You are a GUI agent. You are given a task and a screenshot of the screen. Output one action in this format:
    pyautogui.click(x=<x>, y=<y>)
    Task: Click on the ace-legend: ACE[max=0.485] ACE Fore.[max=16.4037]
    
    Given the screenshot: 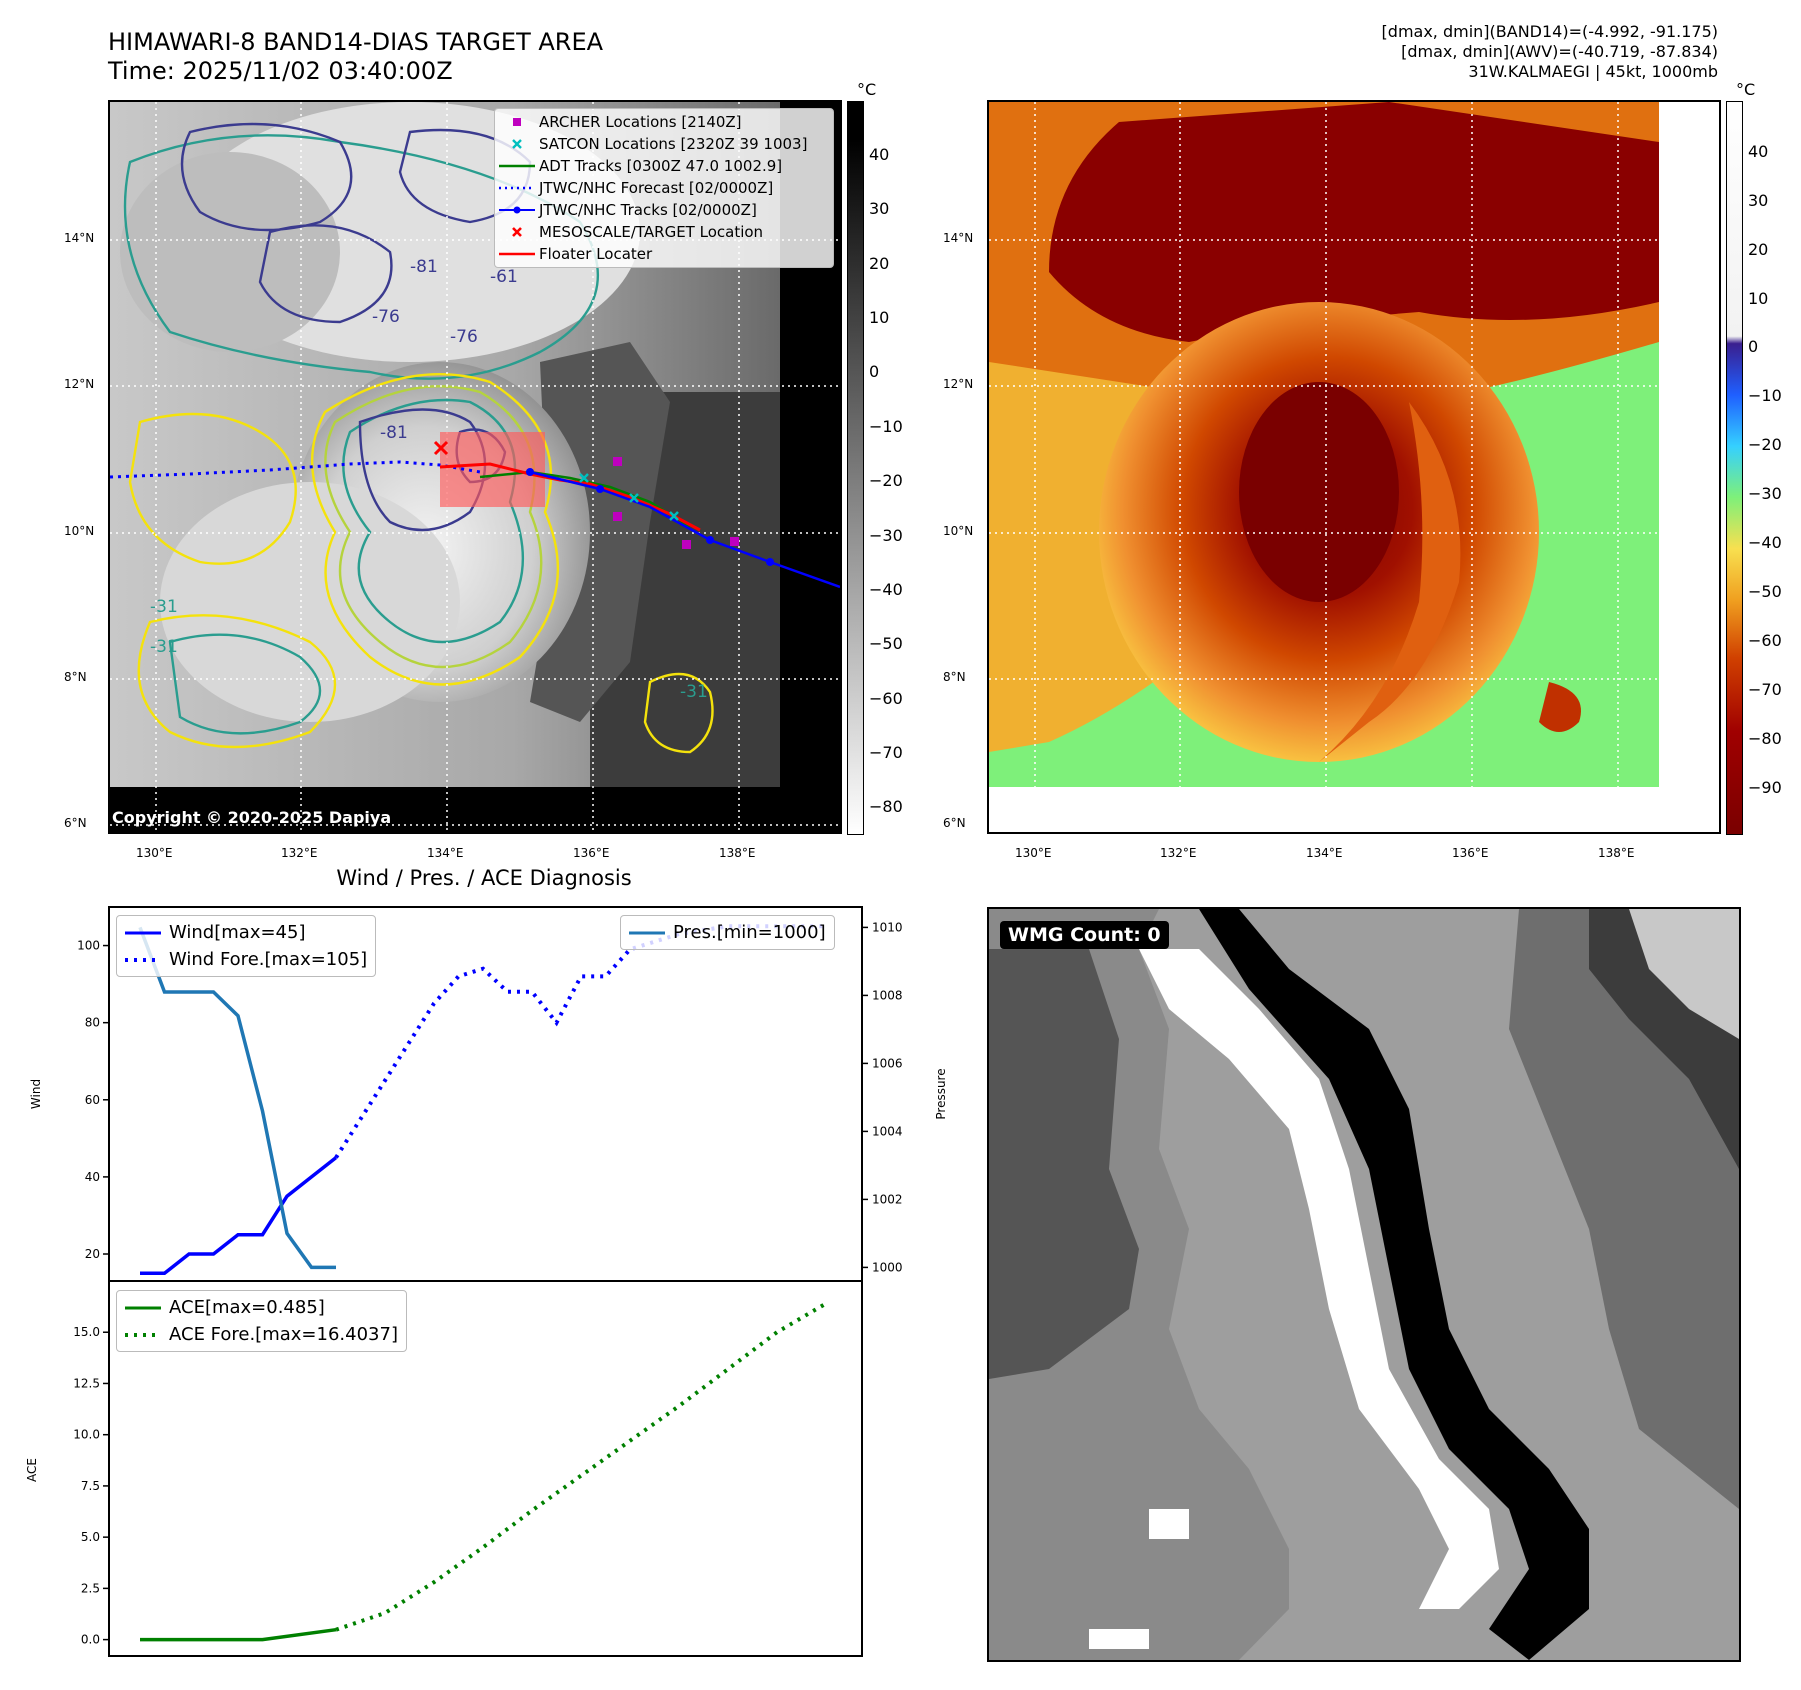 What is the action you would take?
    pyautogui.click(x=261, y=1321)
    